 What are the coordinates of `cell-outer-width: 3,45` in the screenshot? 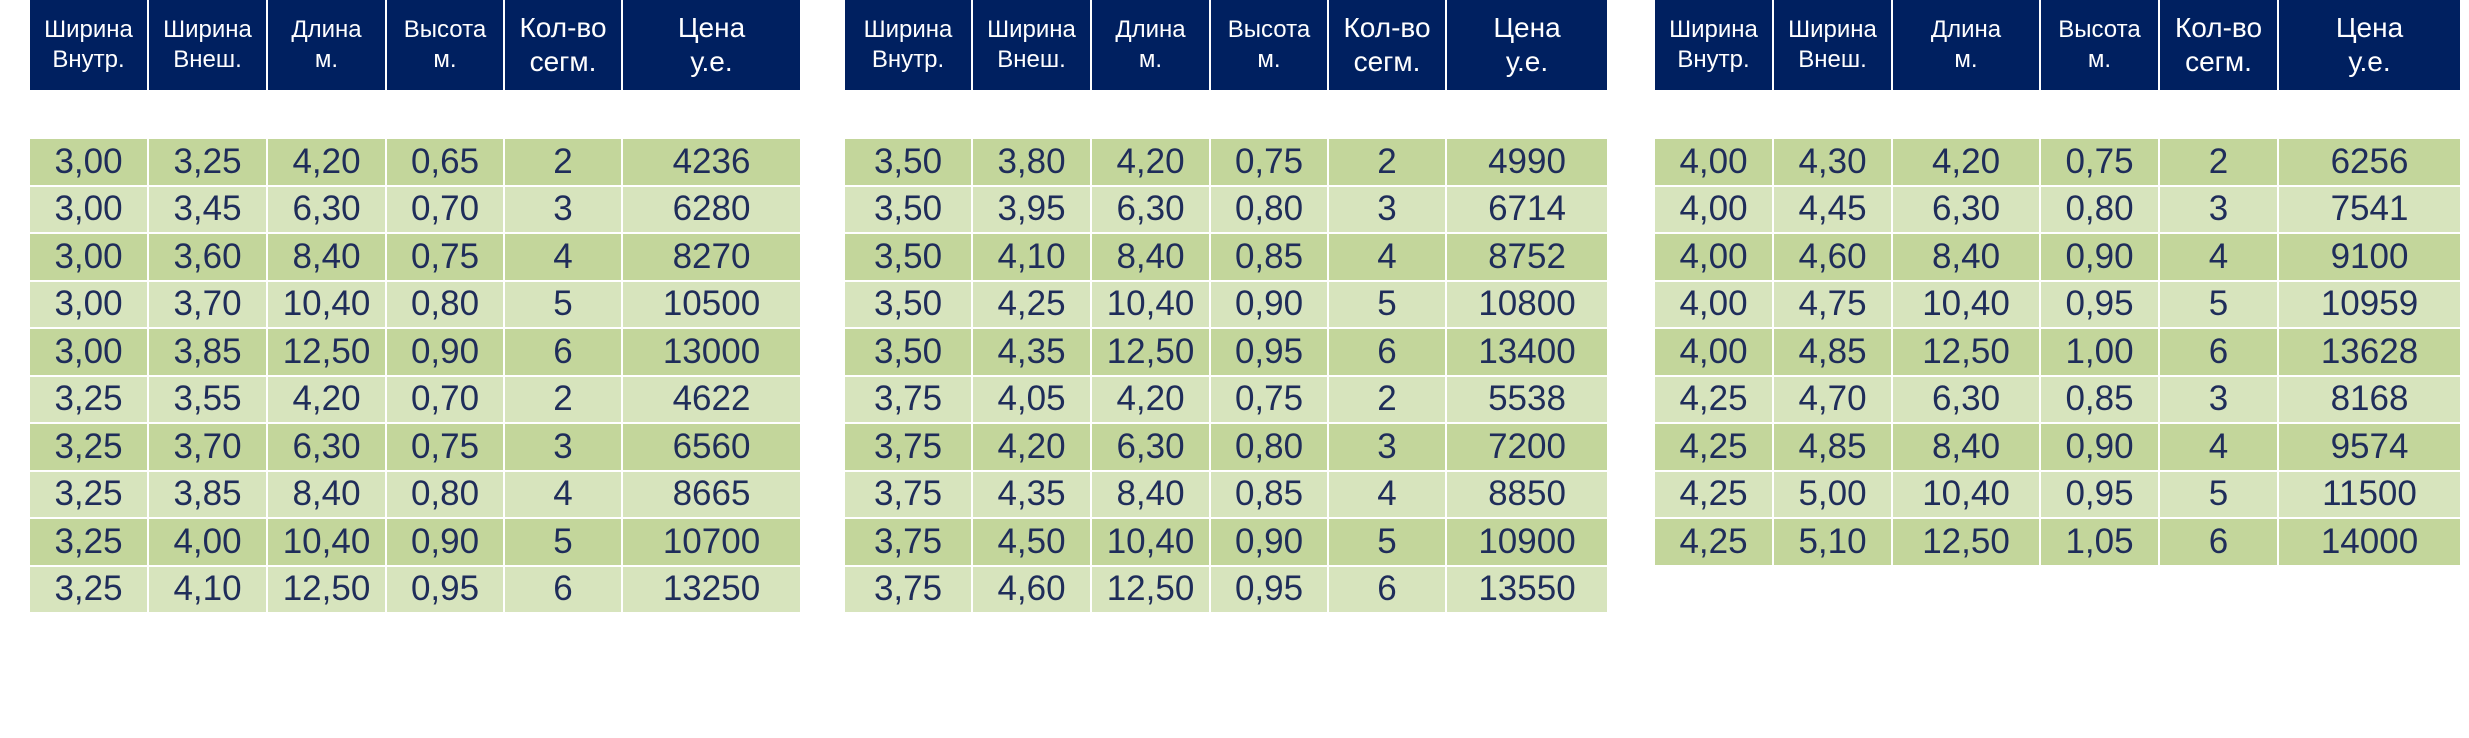 It's located at (208, 210).